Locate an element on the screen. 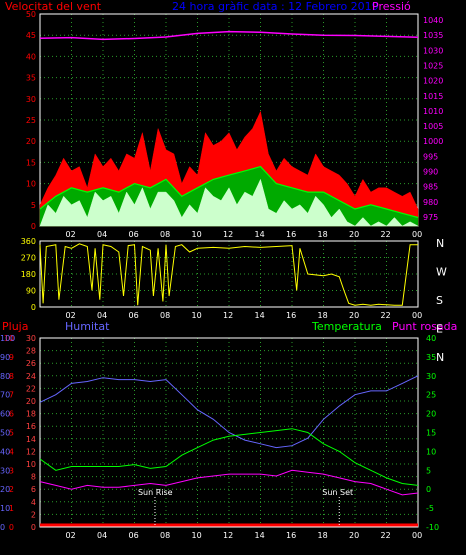  dewpoint-scale-tick-label: 18 is located at coordinates (31, 414).